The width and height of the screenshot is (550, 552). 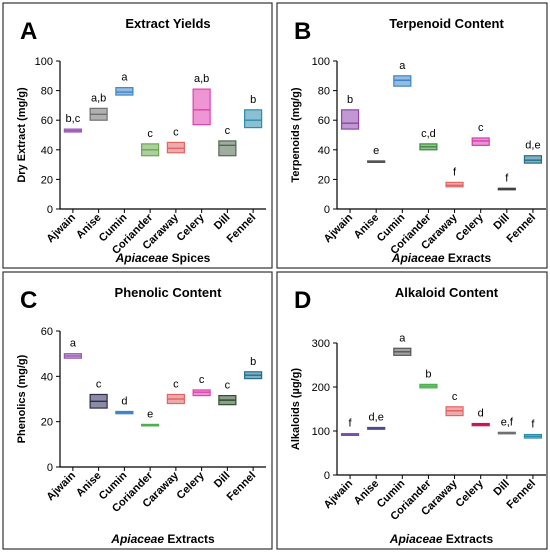 I want to click on y-axis-label: Terpenoids (mg/g), so click(x=296, y=134).